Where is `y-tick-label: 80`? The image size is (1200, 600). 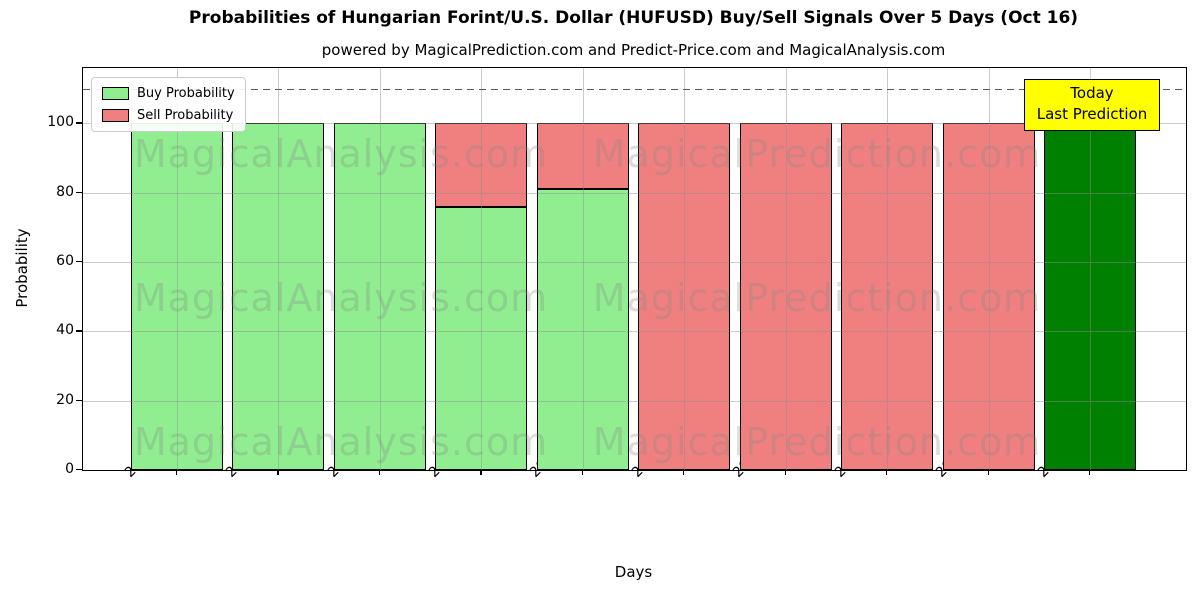 y-tick-label: 80 is located at coordinates (65, 191).